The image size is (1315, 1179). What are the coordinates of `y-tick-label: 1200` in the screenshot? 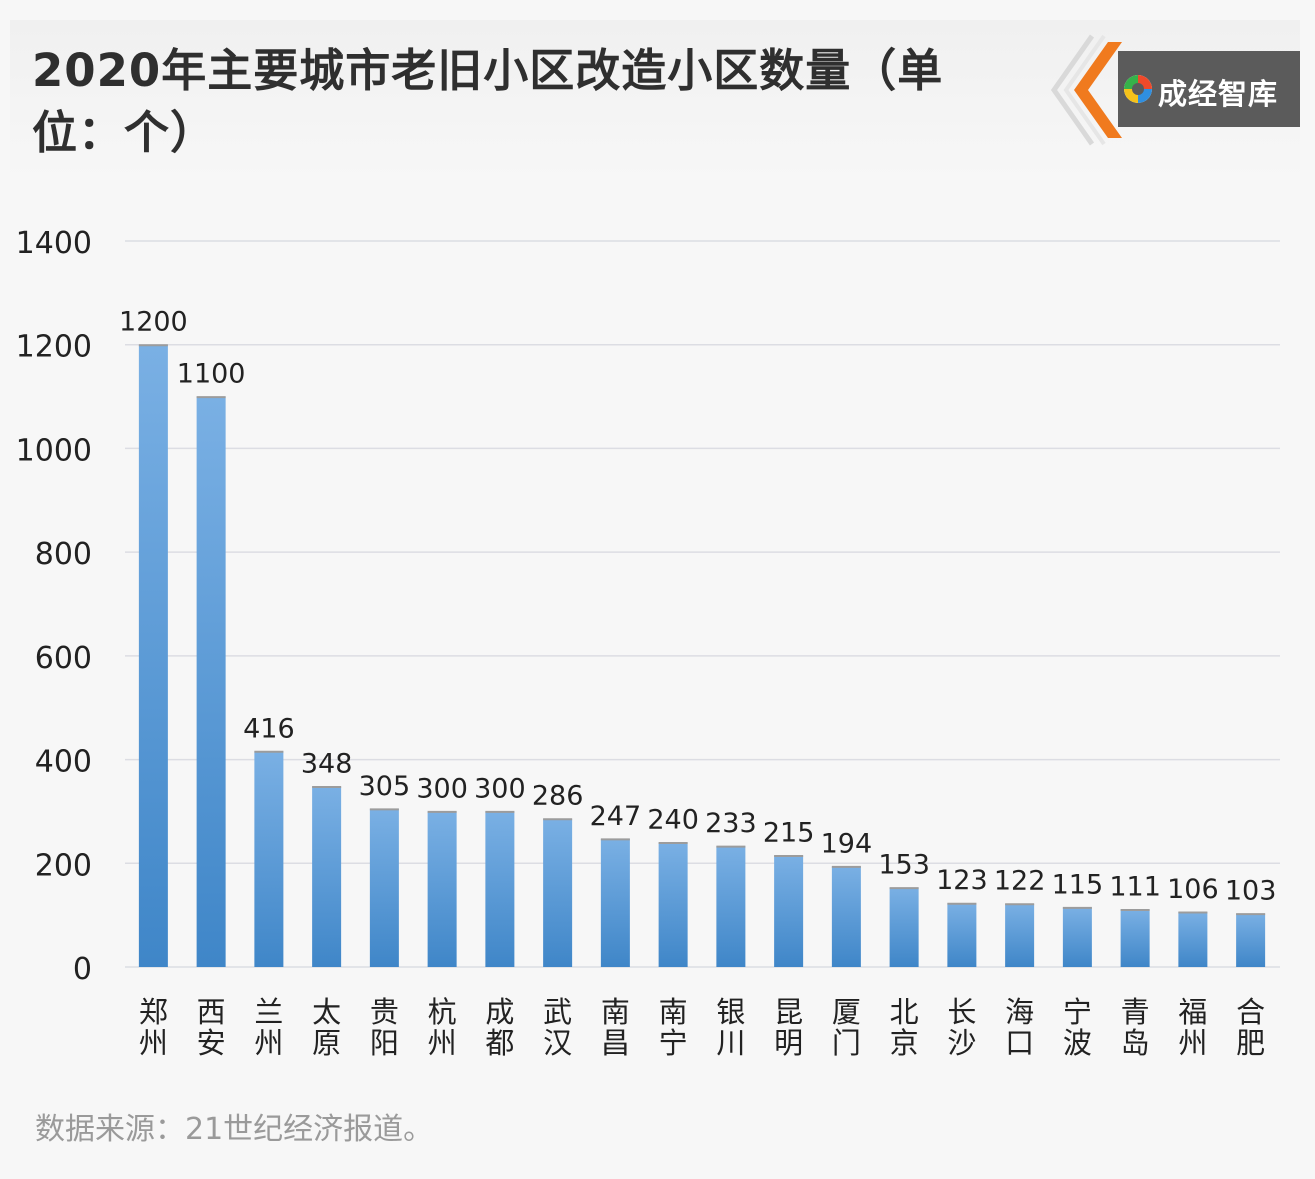 It's located at (54, 347).